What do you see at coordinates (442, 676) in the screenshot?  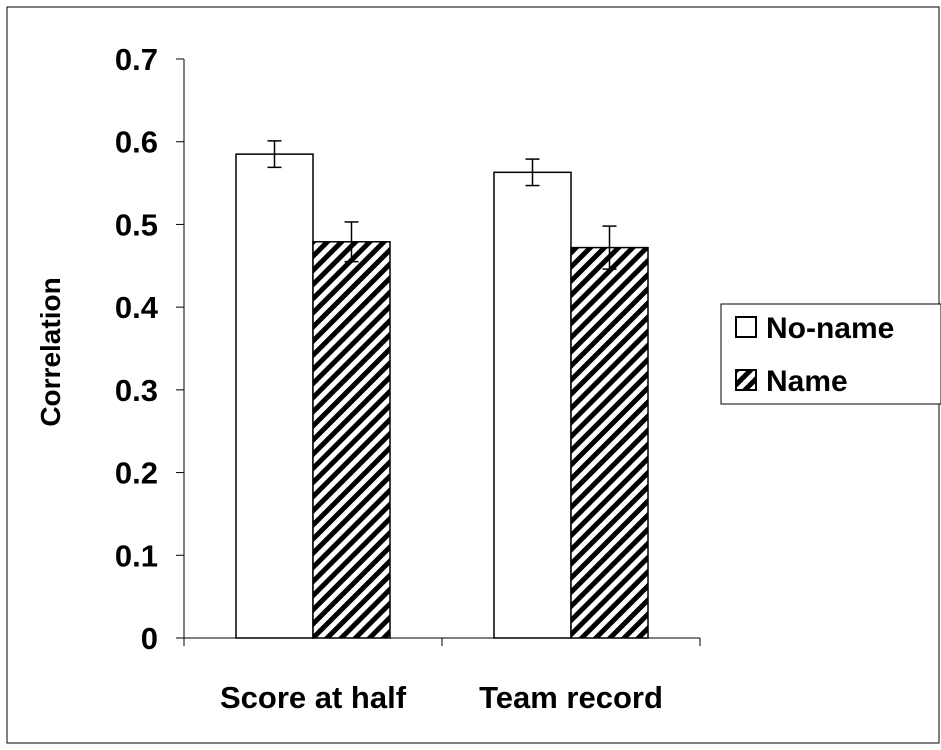 I see `x-tick-group: Score at half Team record` at bounding box center [442, 676].